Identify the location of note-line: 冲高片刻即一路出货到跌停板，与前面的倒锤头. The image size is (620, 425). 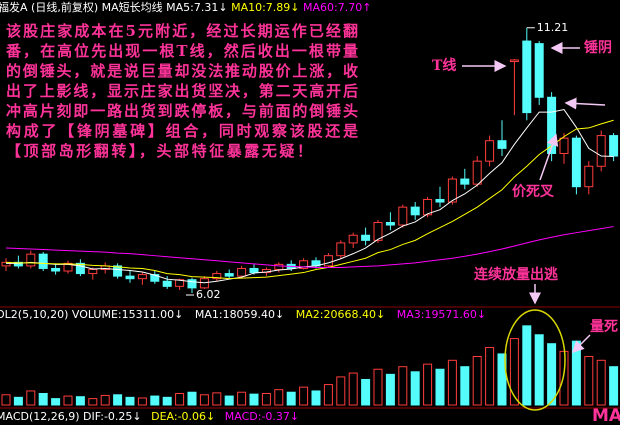
(182, 111).